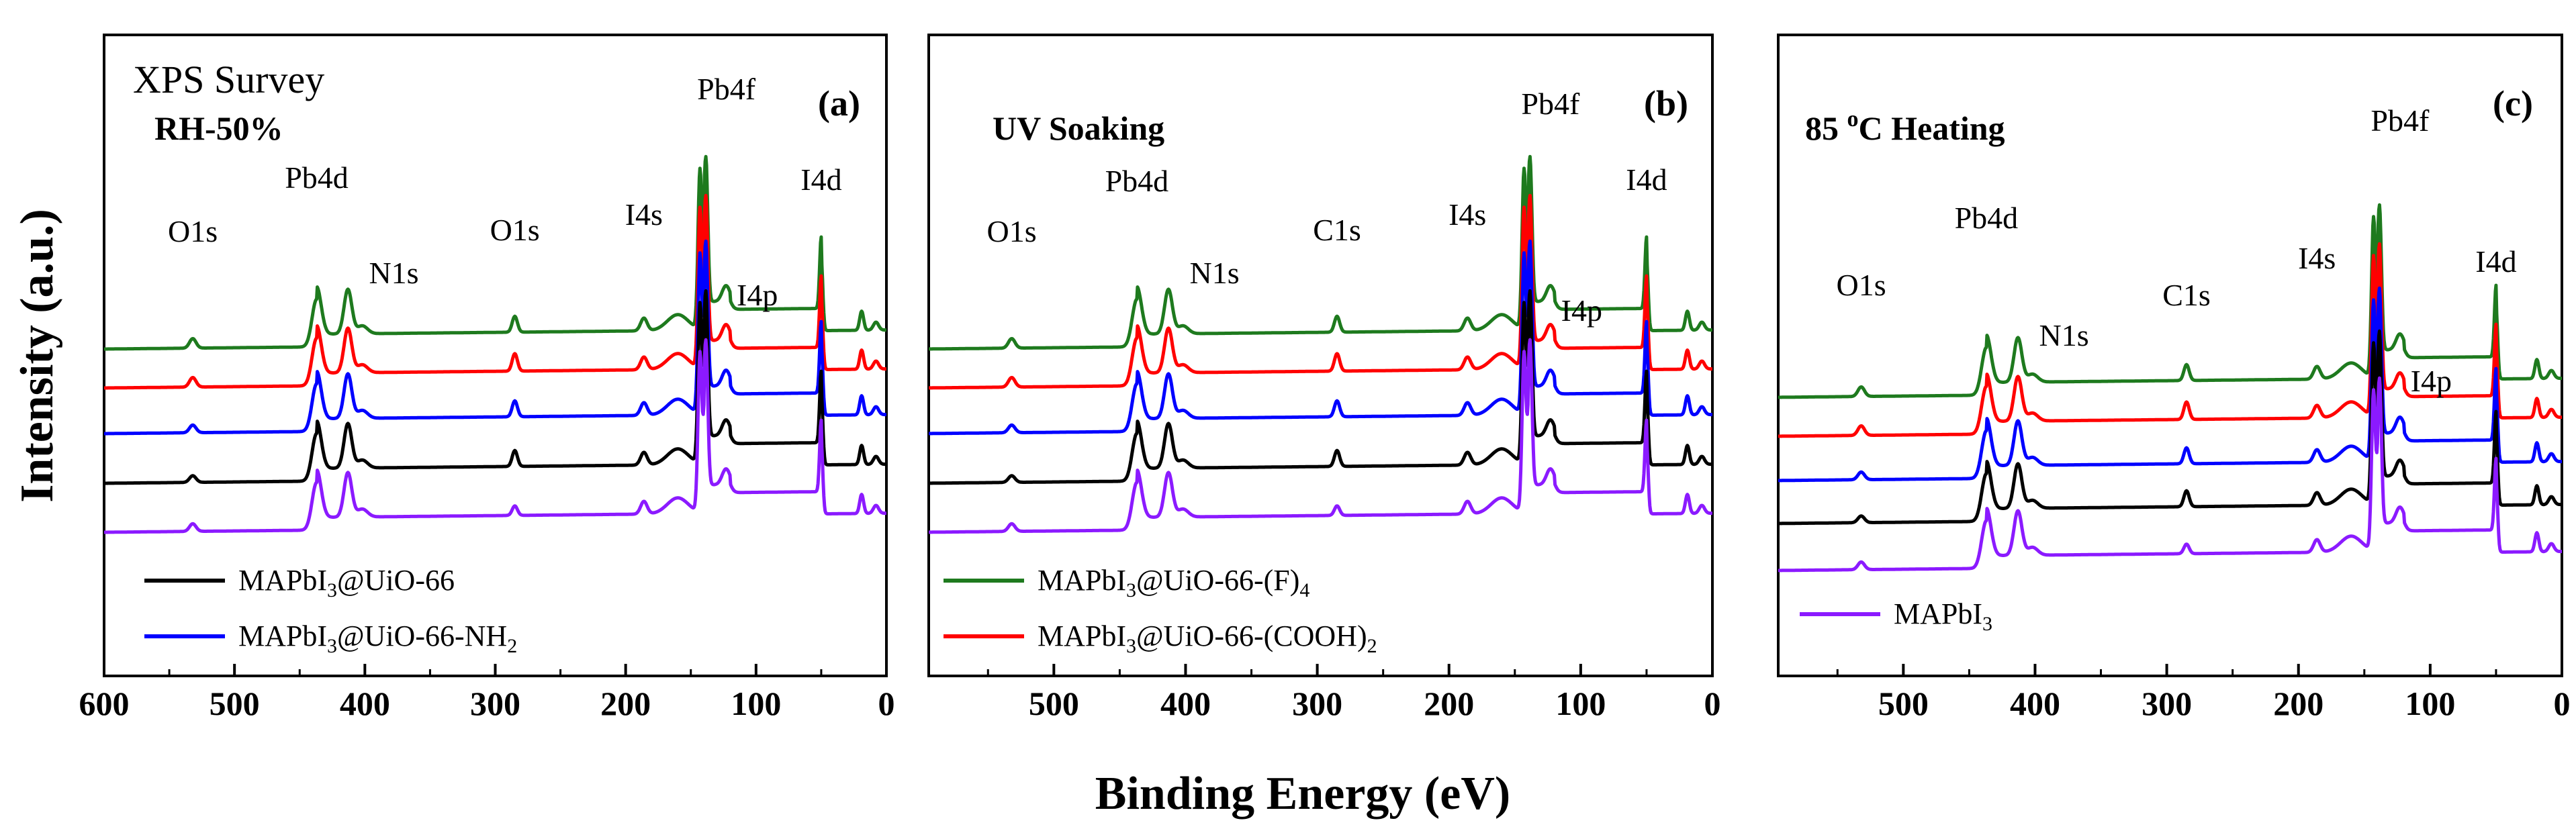 The width and height of the screenshot is (2576, 835). What do you see at coordinates (1666, 103) in the screenshot?
I see `panel-b-letter: (b)` at bounding box center [1666, 103].